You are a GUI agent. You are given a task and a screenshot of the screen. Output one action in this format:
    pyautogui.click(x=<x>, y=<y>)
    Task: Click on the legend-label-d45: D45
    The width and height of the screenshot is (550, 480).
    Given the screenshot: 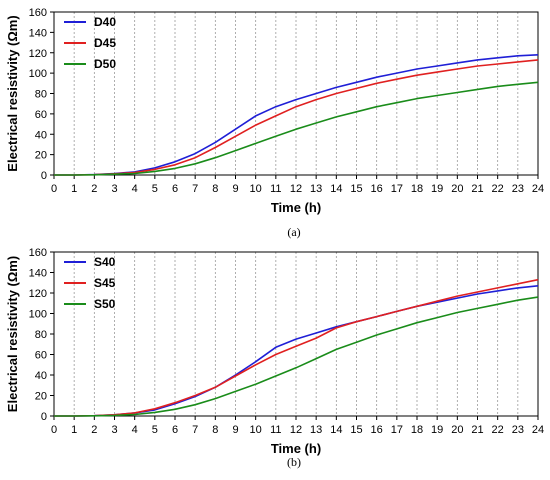 What is the action you would take?
    pyautogui.click(x=105, y=43)
    